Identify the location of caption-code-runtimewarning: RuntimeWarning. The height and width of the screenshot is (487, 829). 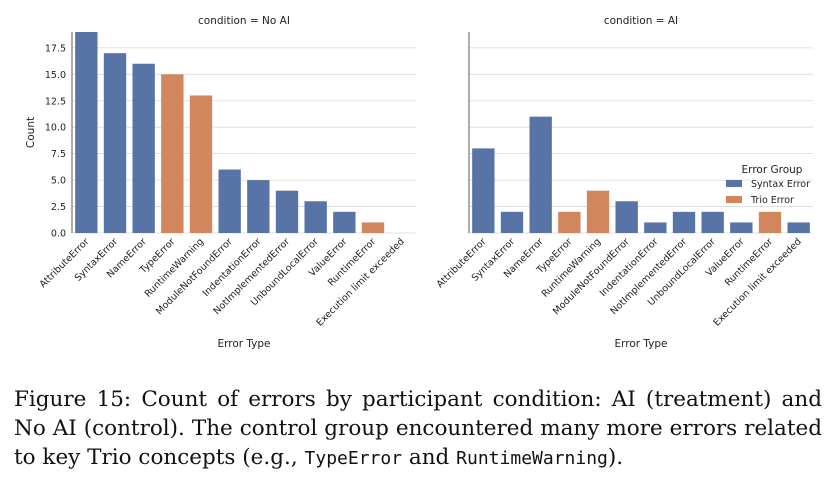
(532, 458).